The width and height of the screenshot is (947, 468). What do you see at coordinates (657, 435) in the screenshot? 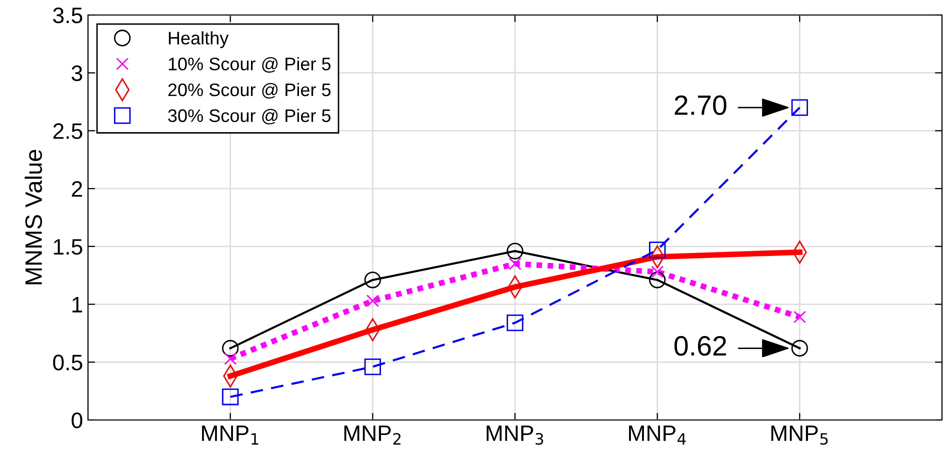
I see `x-tick-label: MNP$_{4}$` at bounding box center [657, 435].